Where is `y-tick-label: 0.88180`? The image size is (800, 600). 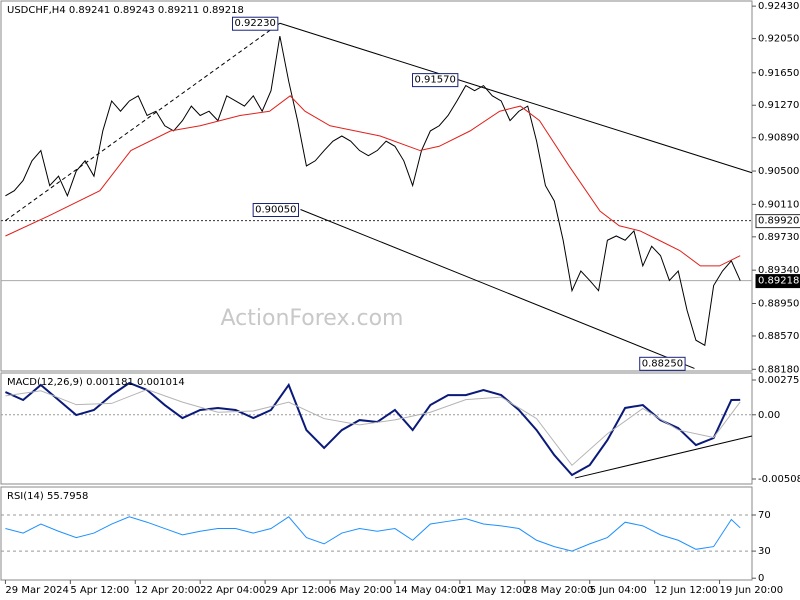
y-tick-label: 0.88180 is located at coordinates (778, 369).